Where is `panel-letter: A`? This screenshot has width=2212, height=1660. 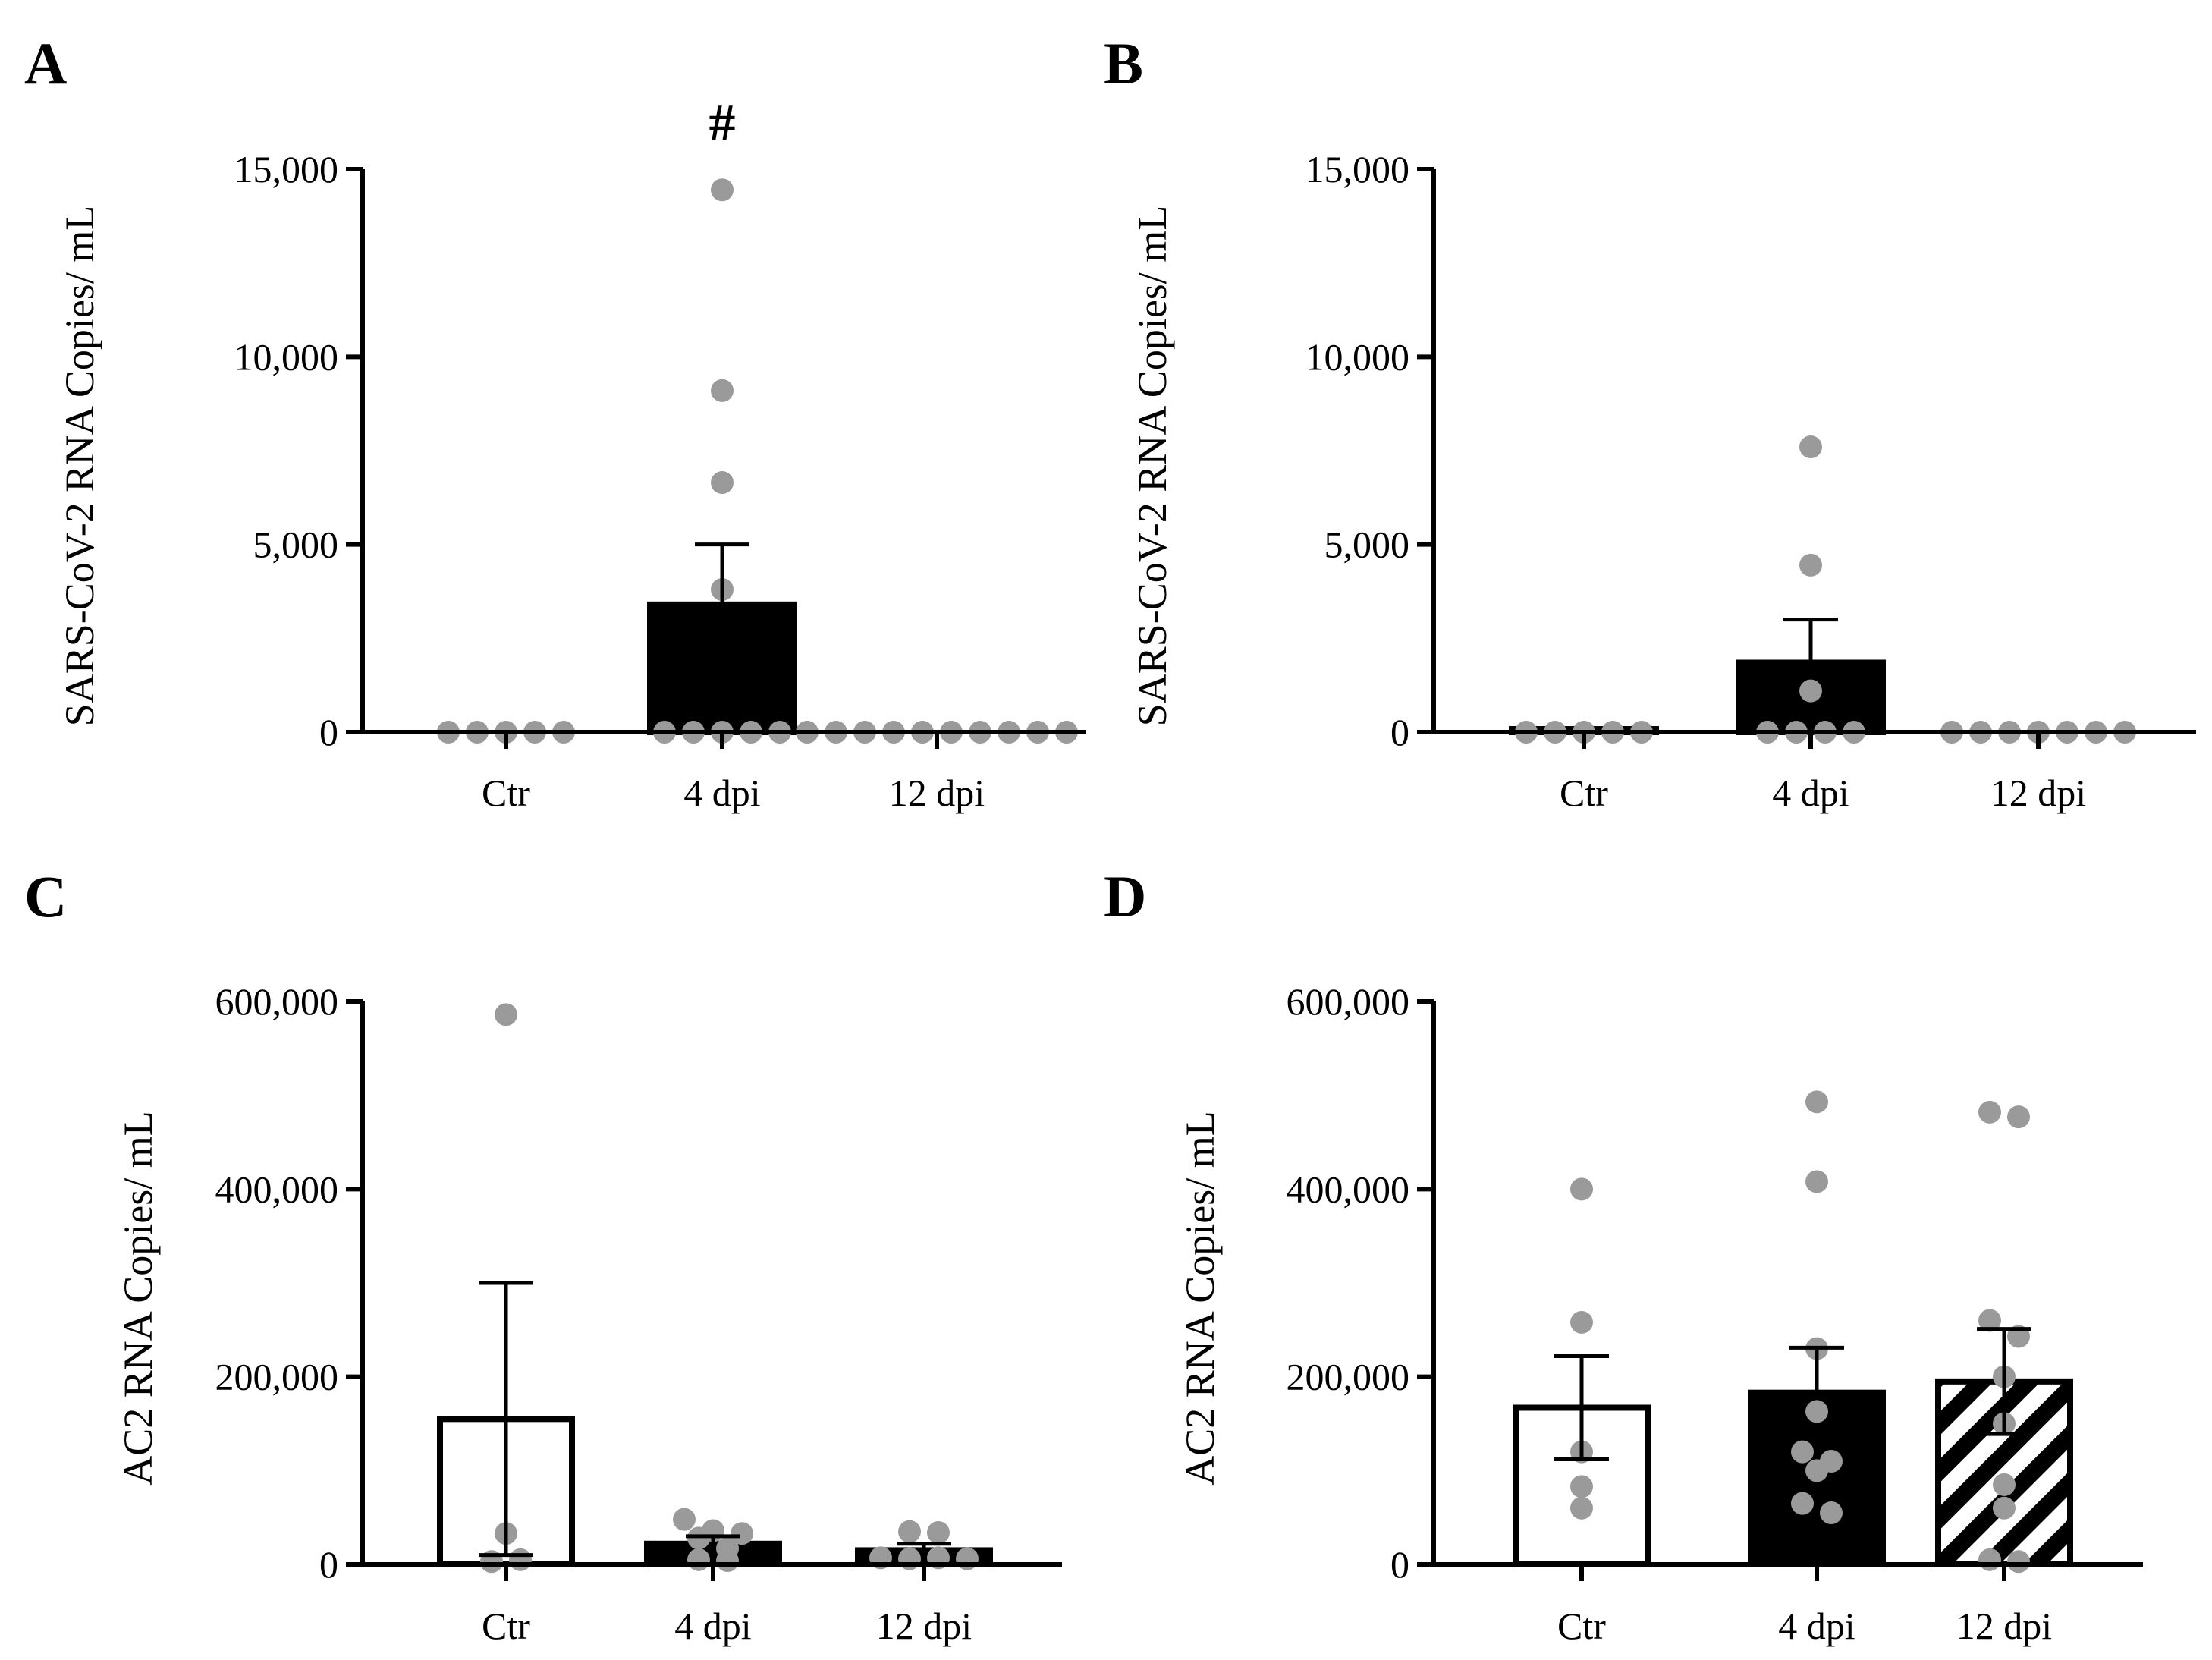 panel-letter: A is located at coordinates (45, 63).